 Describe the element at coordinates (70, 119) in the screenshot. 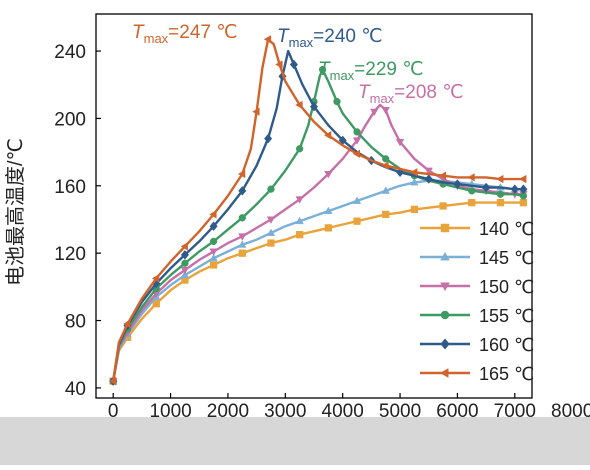

I see `y-tick-label: 200` at that location.